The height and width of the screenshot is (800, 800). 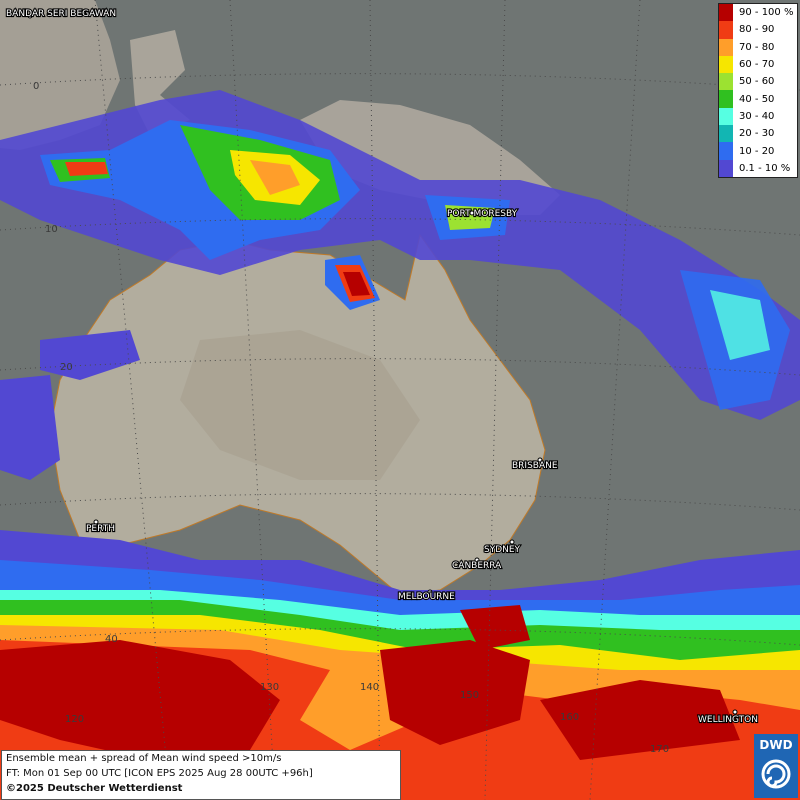 I want to click on legend-row: 60 - 70, so click(x=758, y=64).